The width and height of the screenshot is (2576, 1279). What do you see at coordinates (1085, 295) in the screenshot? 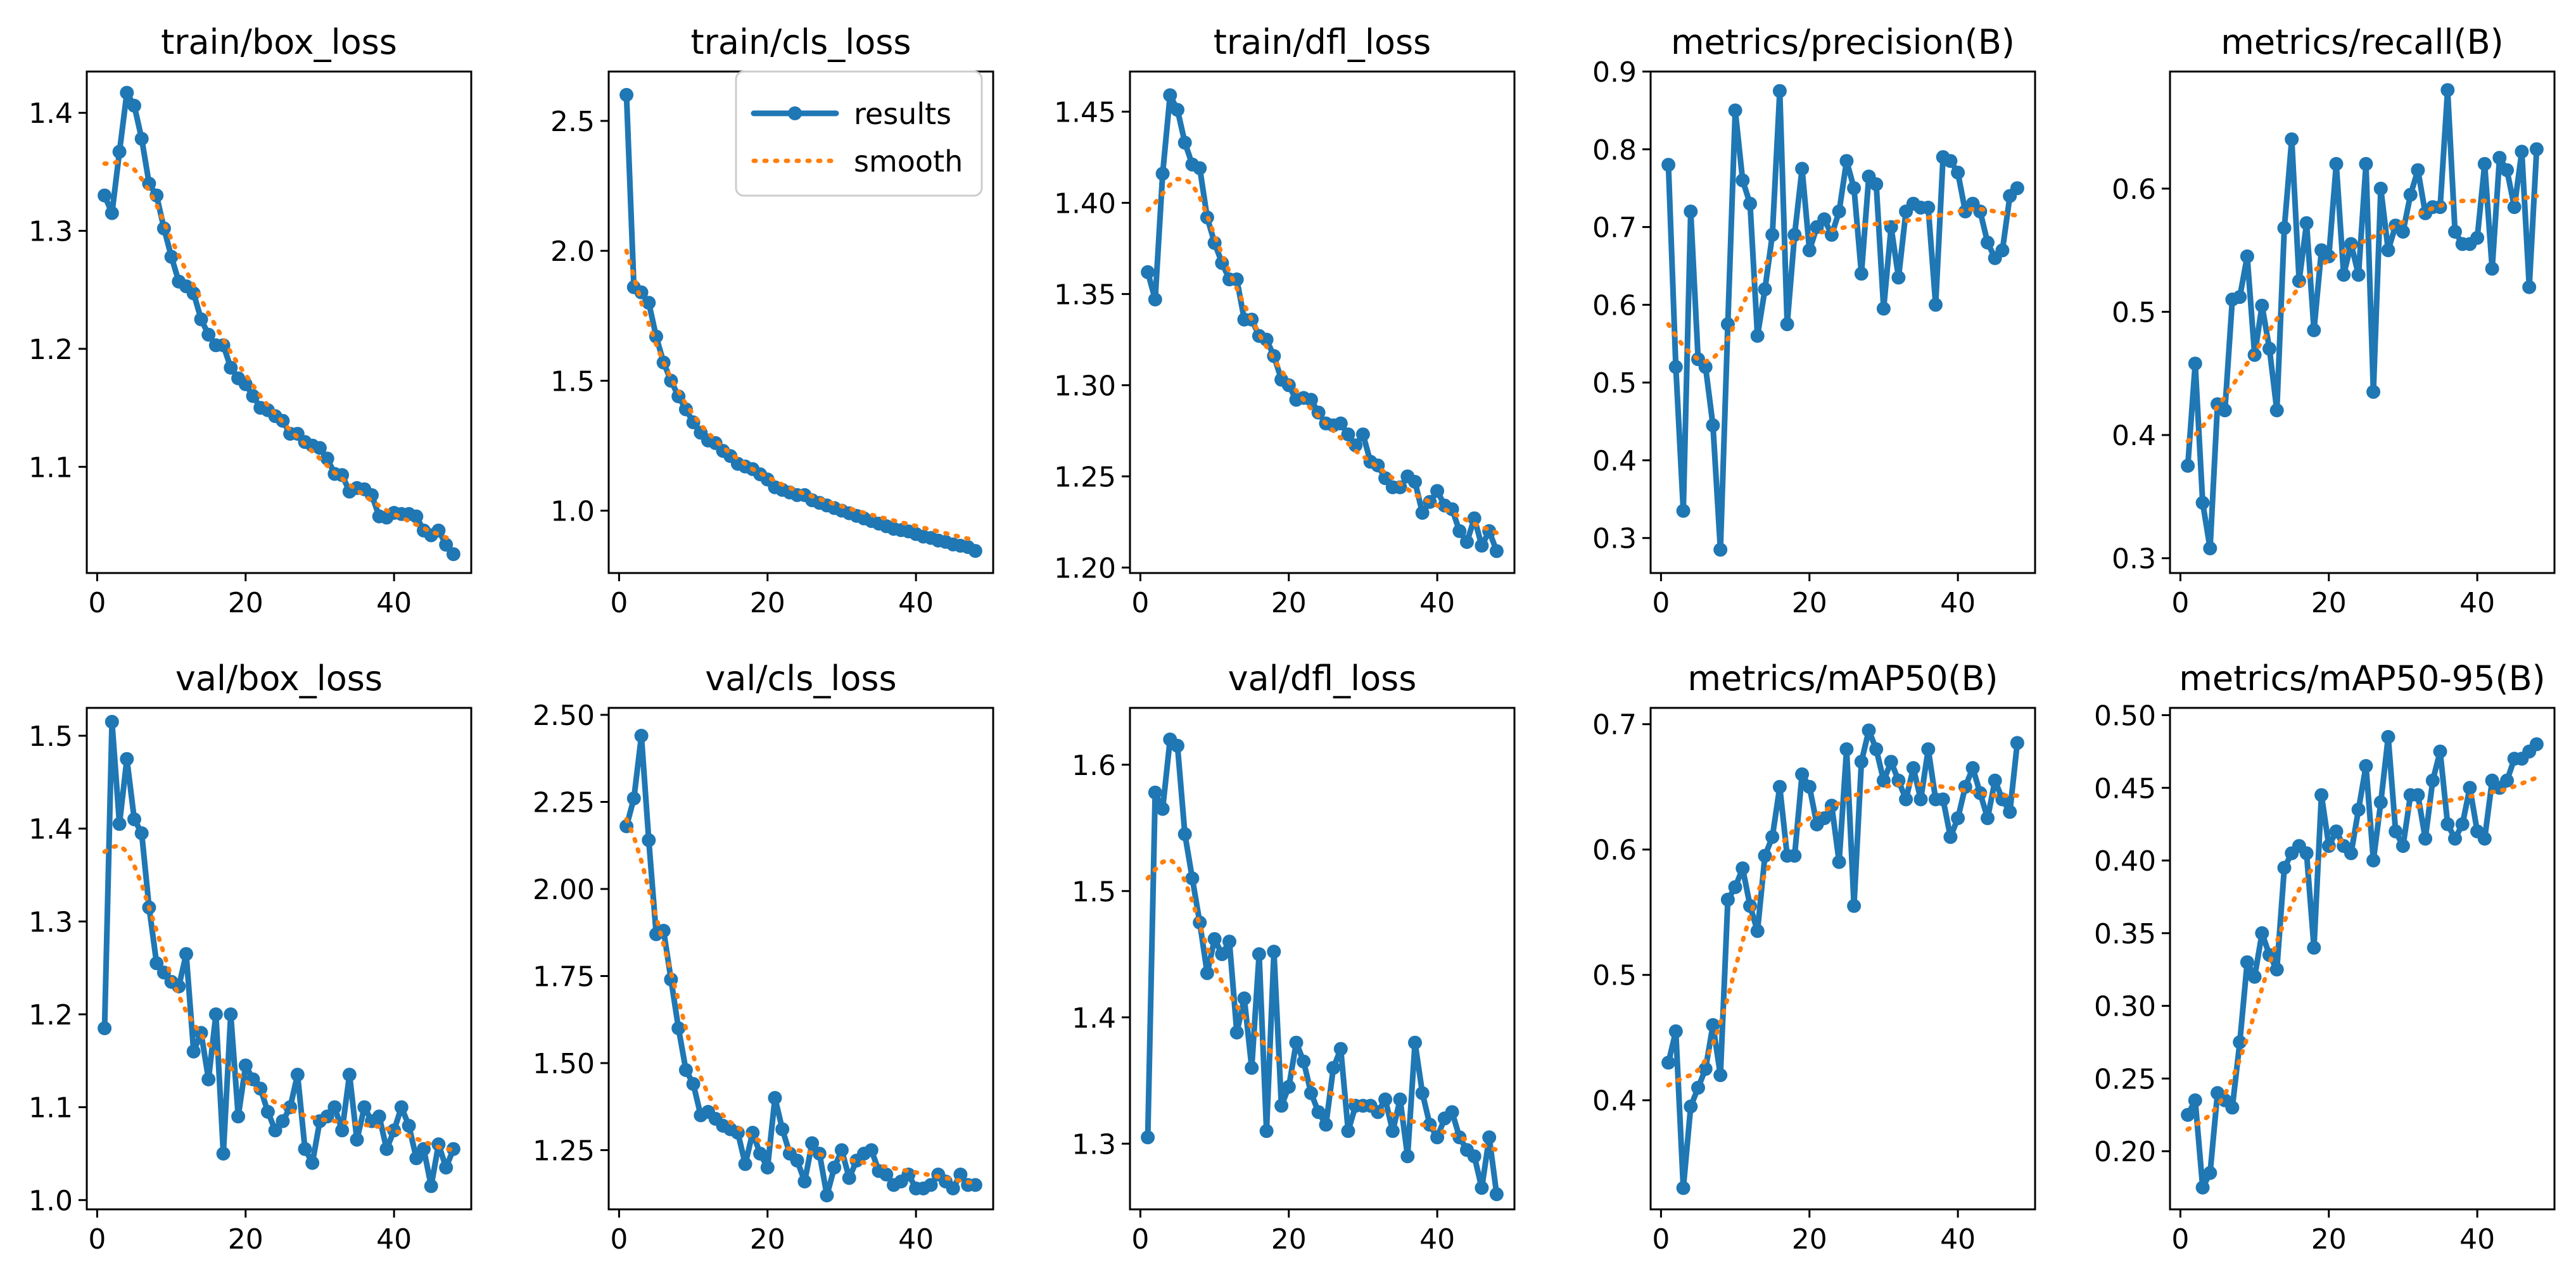
I see `y-tick-label: 1.35` at bounding box center [1085, 295].